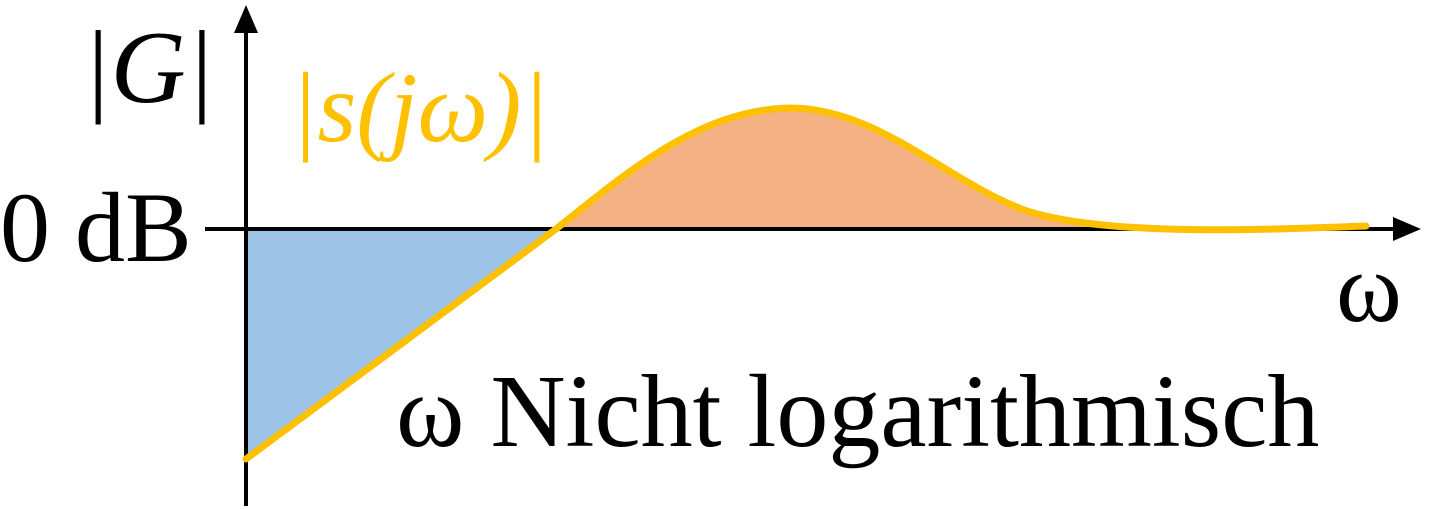 The width and height of the screenshot is (1431, 509). I want to click on scale-note: ω Nicht logarithmisch, so click(858, 411).